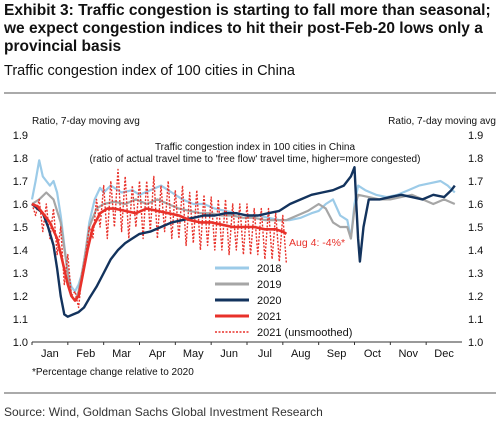 This screenshot has width=500, height=429. What do you see at coordinates (269, 317) in the screenshot?
I see `legend-label-2021: 2021` at bounding box center [269, 317].